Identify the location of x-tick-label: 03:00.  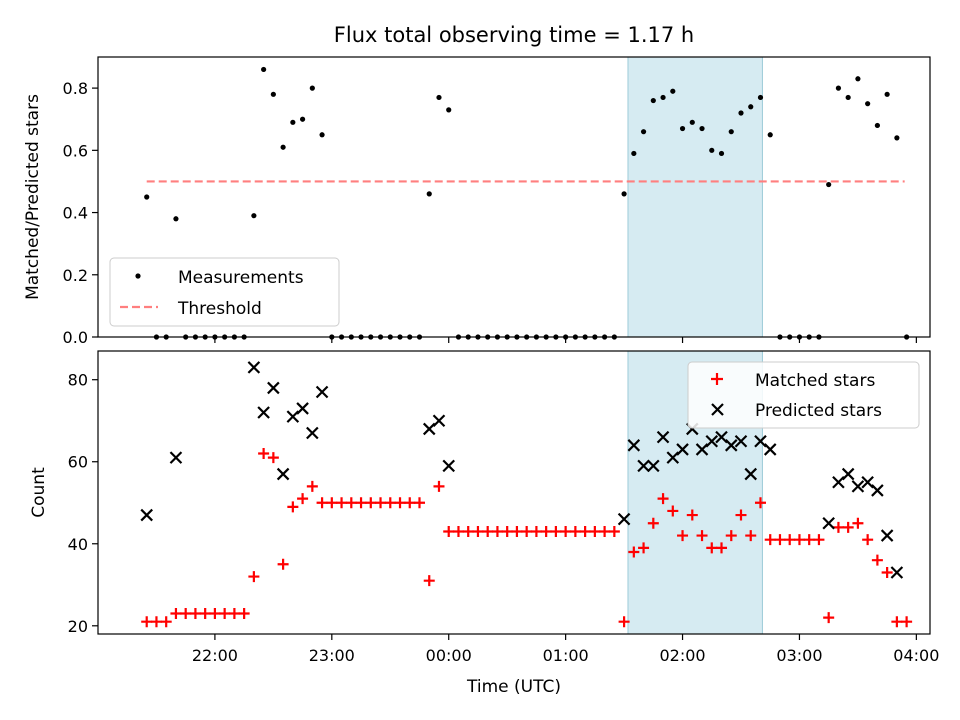
(799, 655).